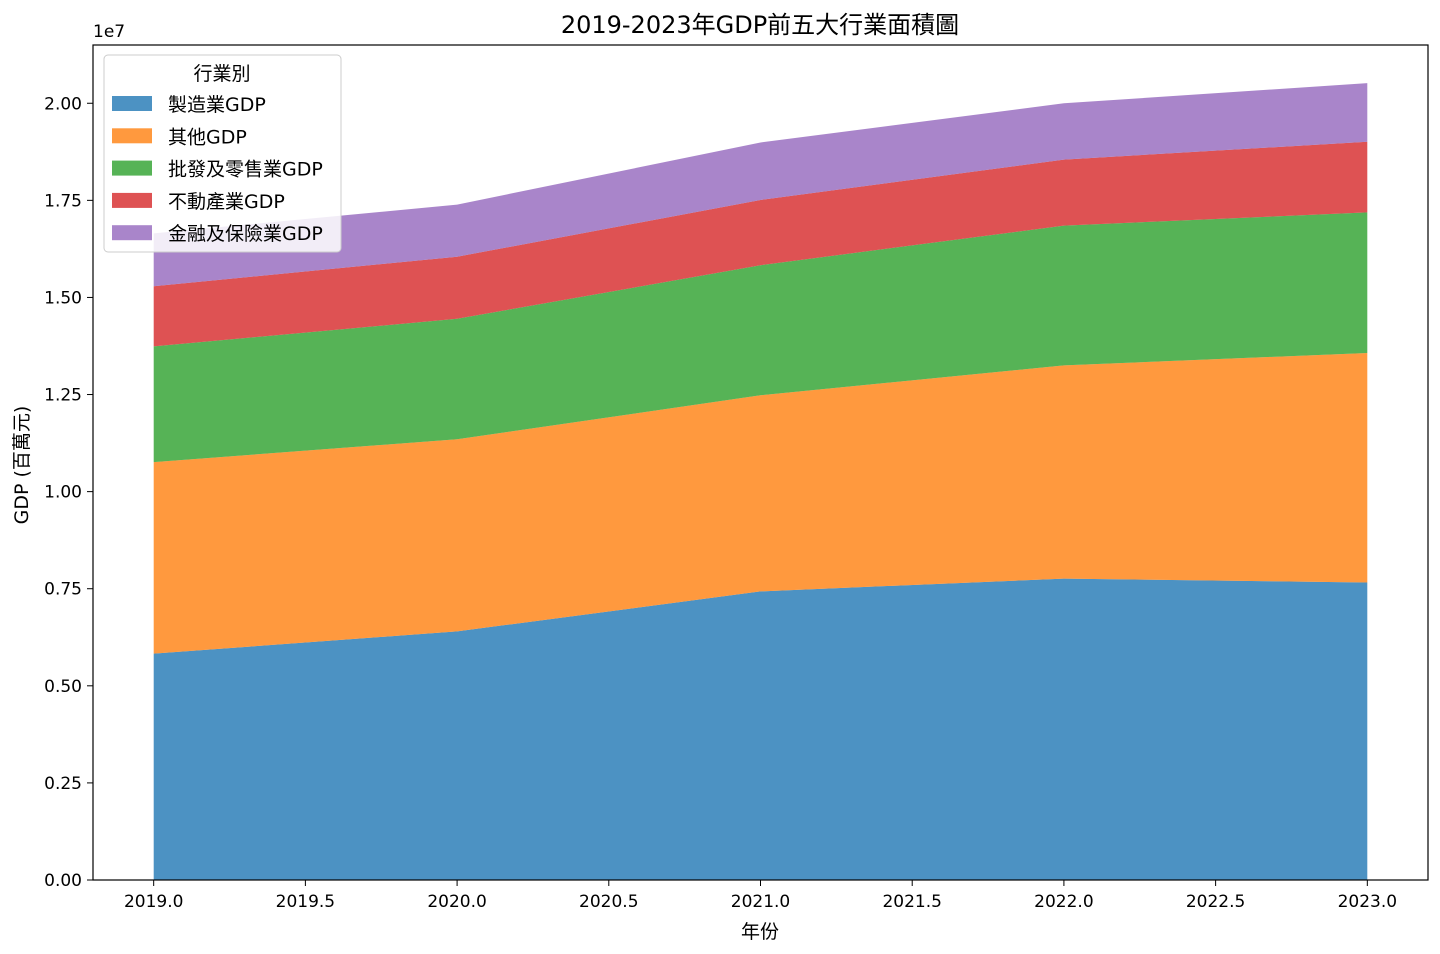 The height and width of the screenshot is (954, 1440). Describe the element at coordinates (109, 32) in the screenshot. I see `y-offset-label: 1e7` at that location.